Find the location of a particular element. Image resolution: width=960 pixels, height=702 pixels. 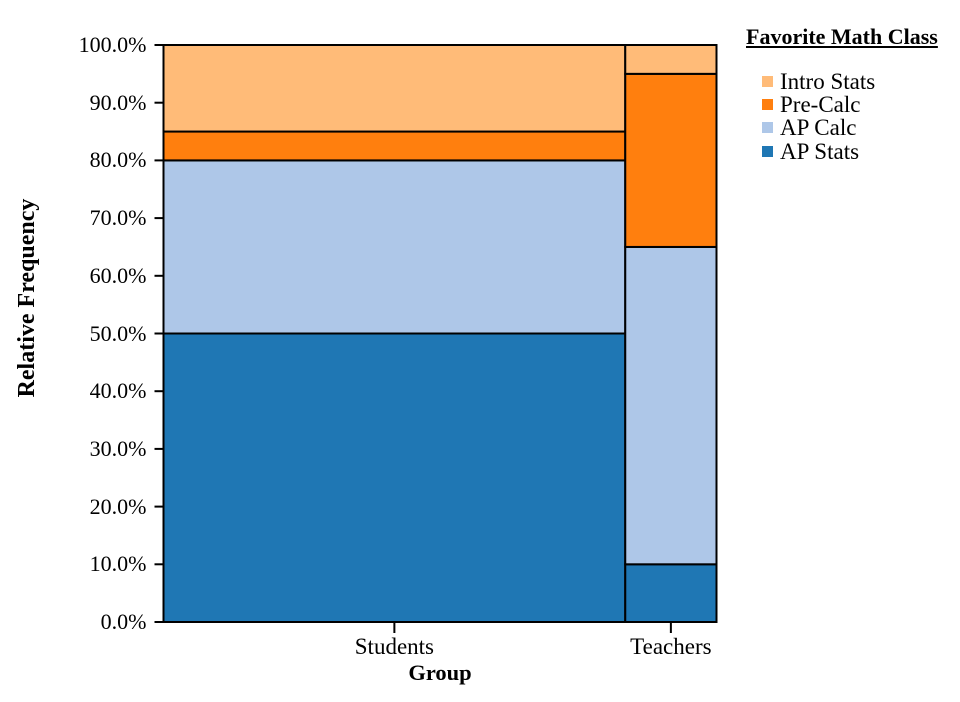

legend-item-label: AP Stats is located at coordinates (820, 151).